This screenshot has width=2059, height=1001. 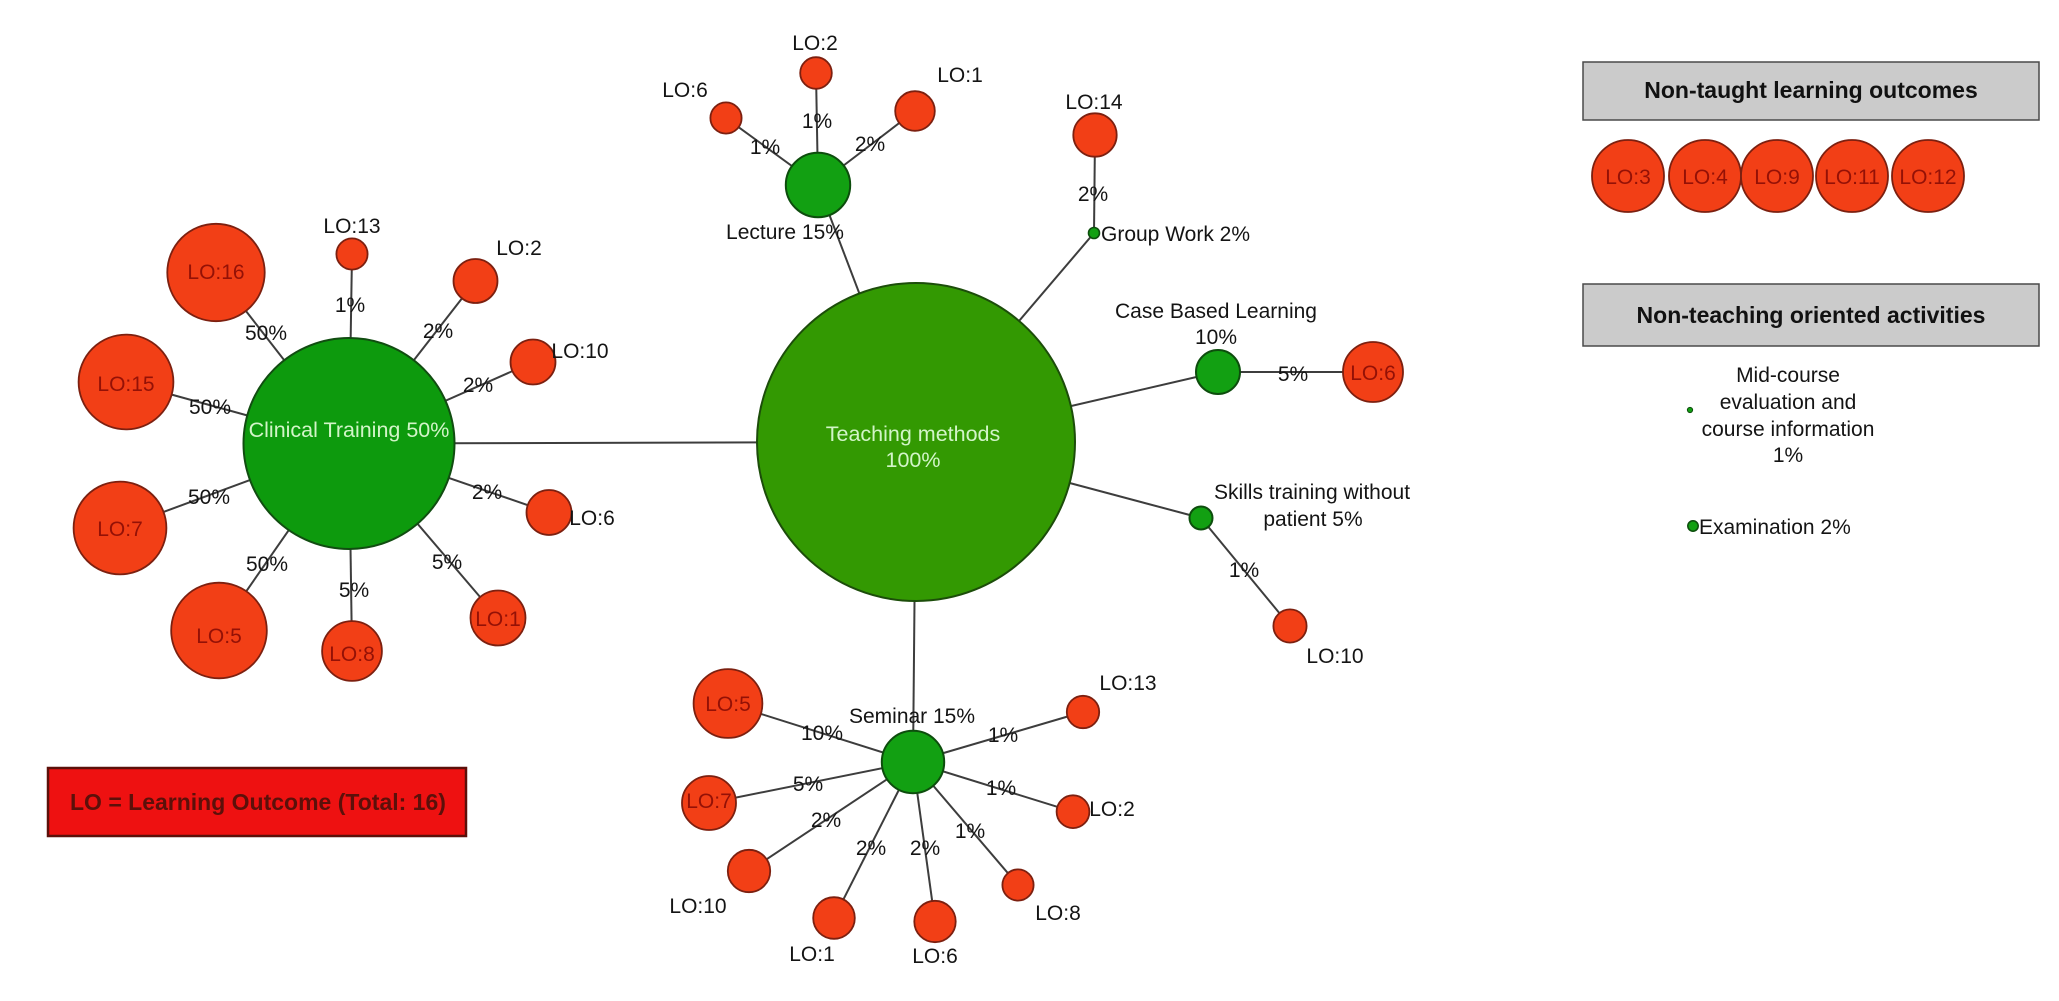 I want to click on svg-text:Non-teaching oriented activiti: Non-teaching oriented activities, so click(x=1811, y=315).